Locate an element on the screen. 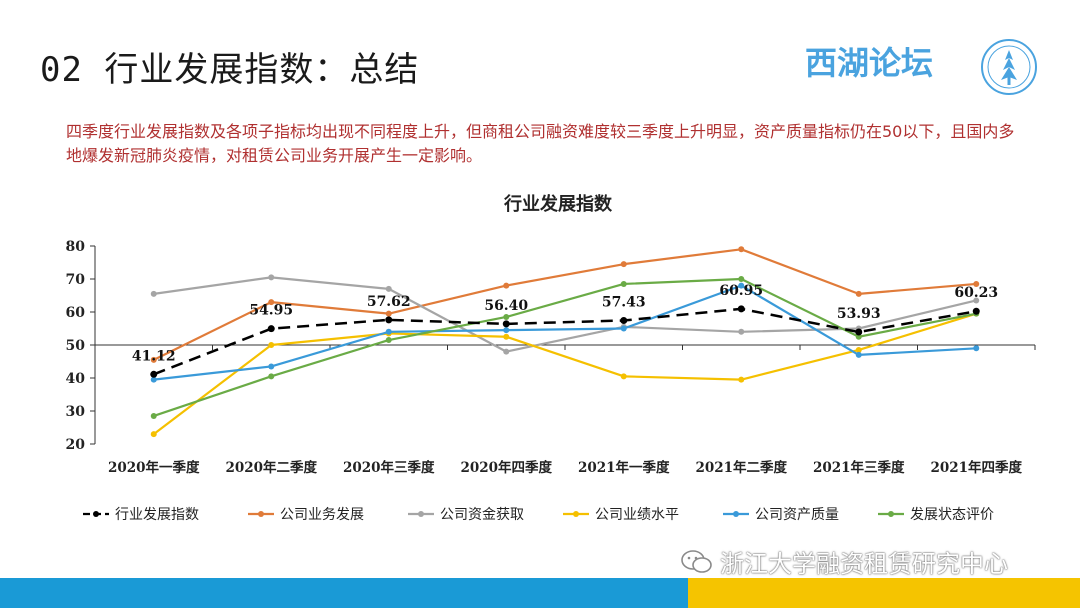 The width and height of the screenshot is (1080, 608). legend-label: 公司资金获取 is located at coordinates (482, 515).